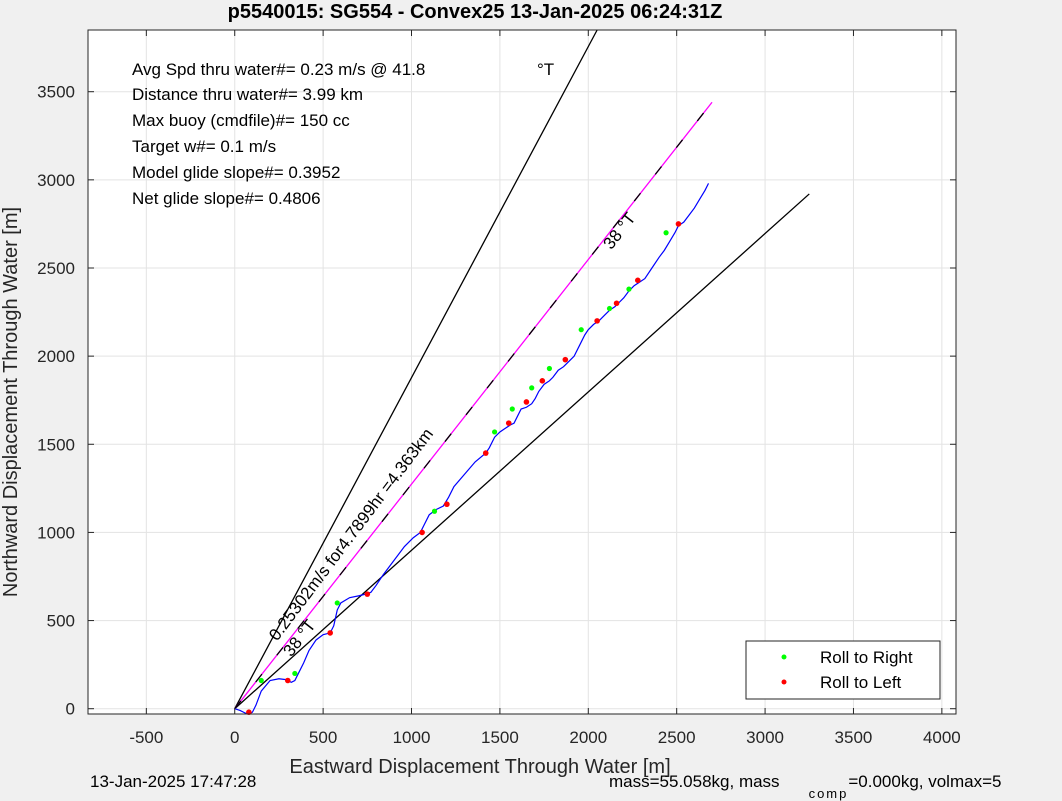 Image resolution: width=1062 pixels, height=801 pixels. I want to click on y-axis-label: Northward Displacement Through Water [m], so click(11, 402).